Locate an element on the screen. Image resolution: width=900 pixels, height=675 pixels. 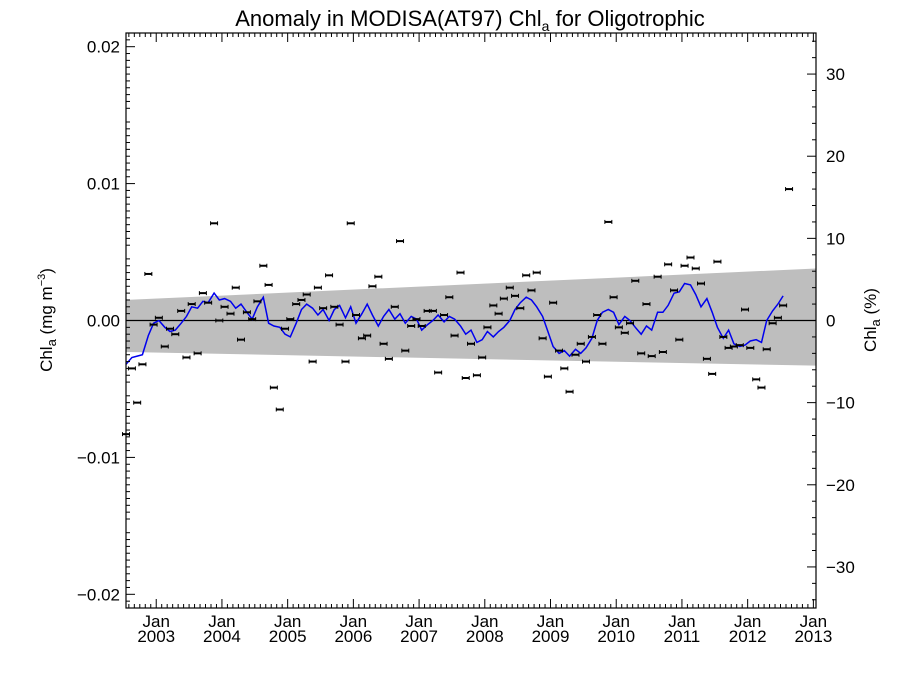
left-axis-label: Chla (mg m−3) is located at coordinates (47, 320).